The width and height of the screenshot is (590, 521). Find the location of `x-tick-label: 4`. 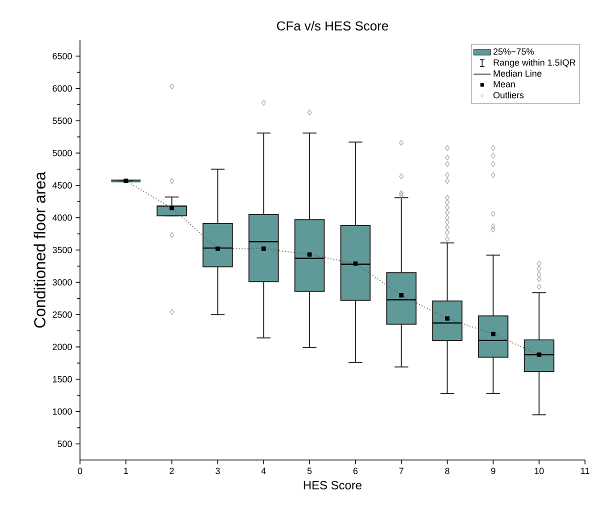

x-tick-label: 4 is located at coordinates (263, 471).